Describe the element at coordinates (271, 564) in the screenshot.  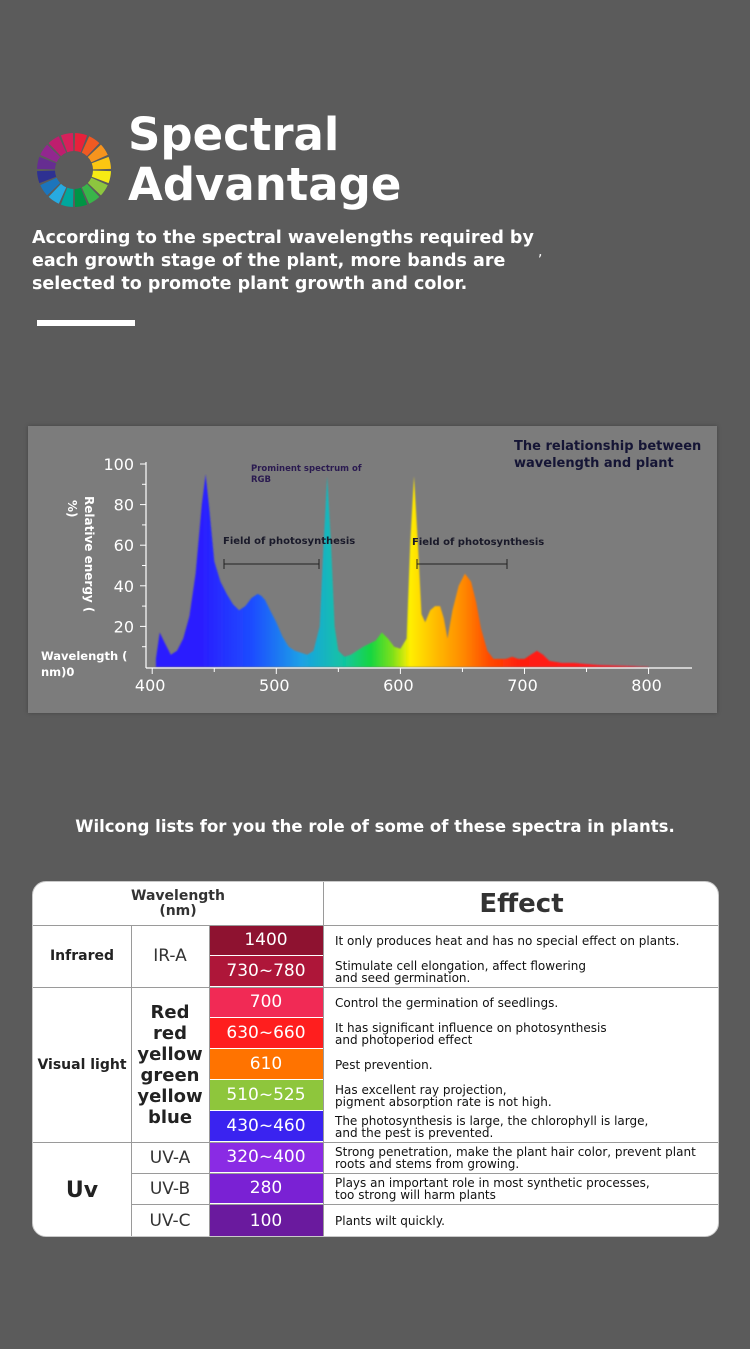
I see `field-bracket-left` at that location.